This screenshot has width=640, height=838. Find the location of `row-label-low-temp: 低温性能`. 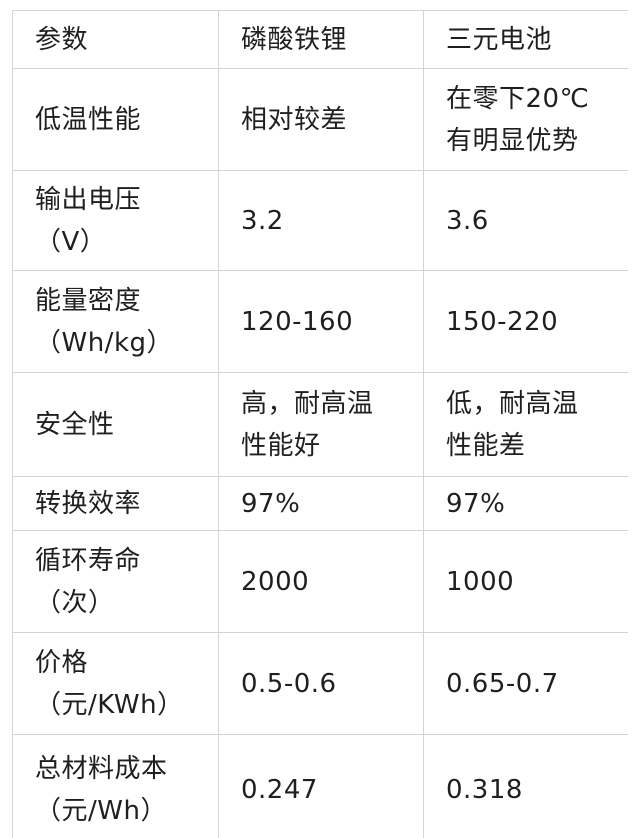

row-label-low-temp: 低温性能 is located at coordinates (115, 119).